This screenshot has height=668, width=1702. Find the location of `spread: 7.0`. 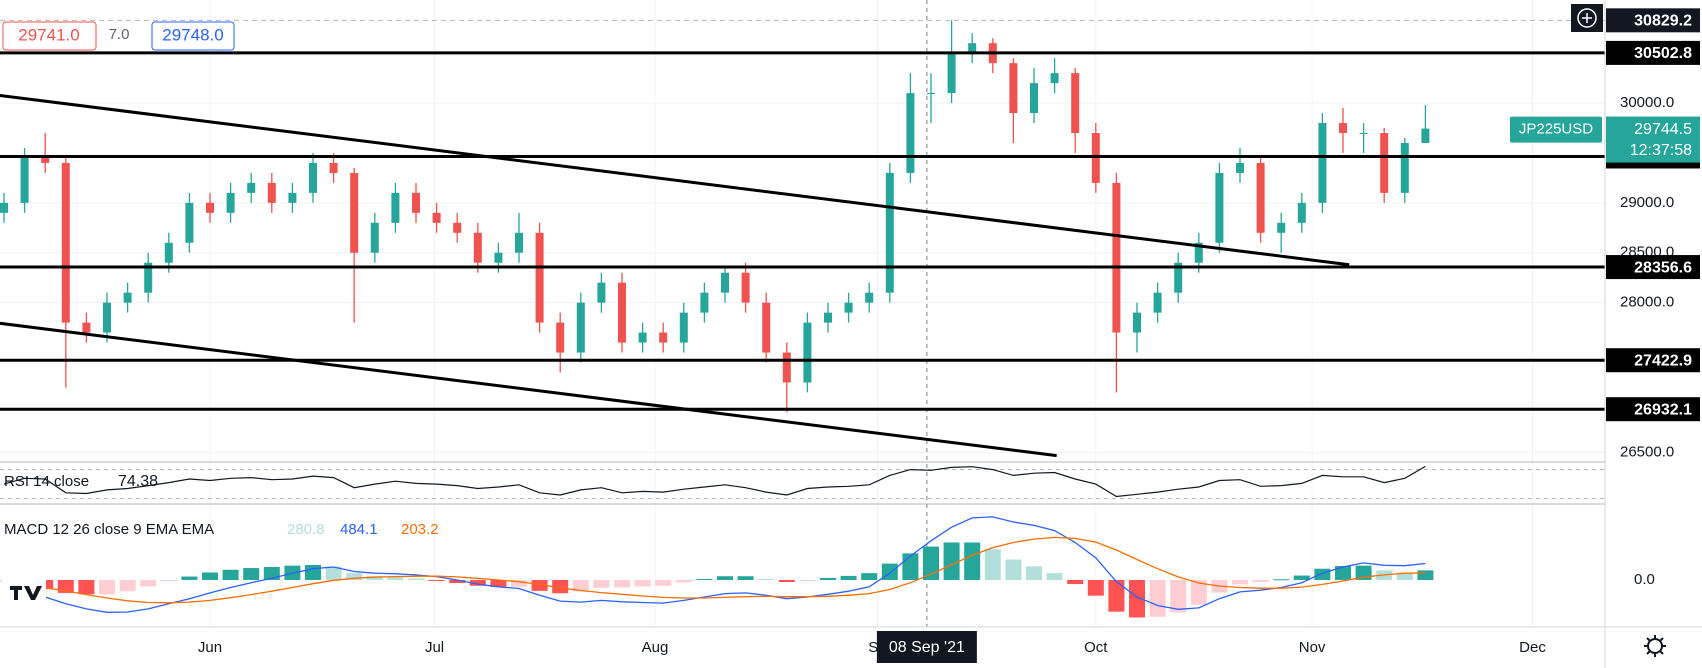

spread: 7.0 is located at coordinates (119, 34).